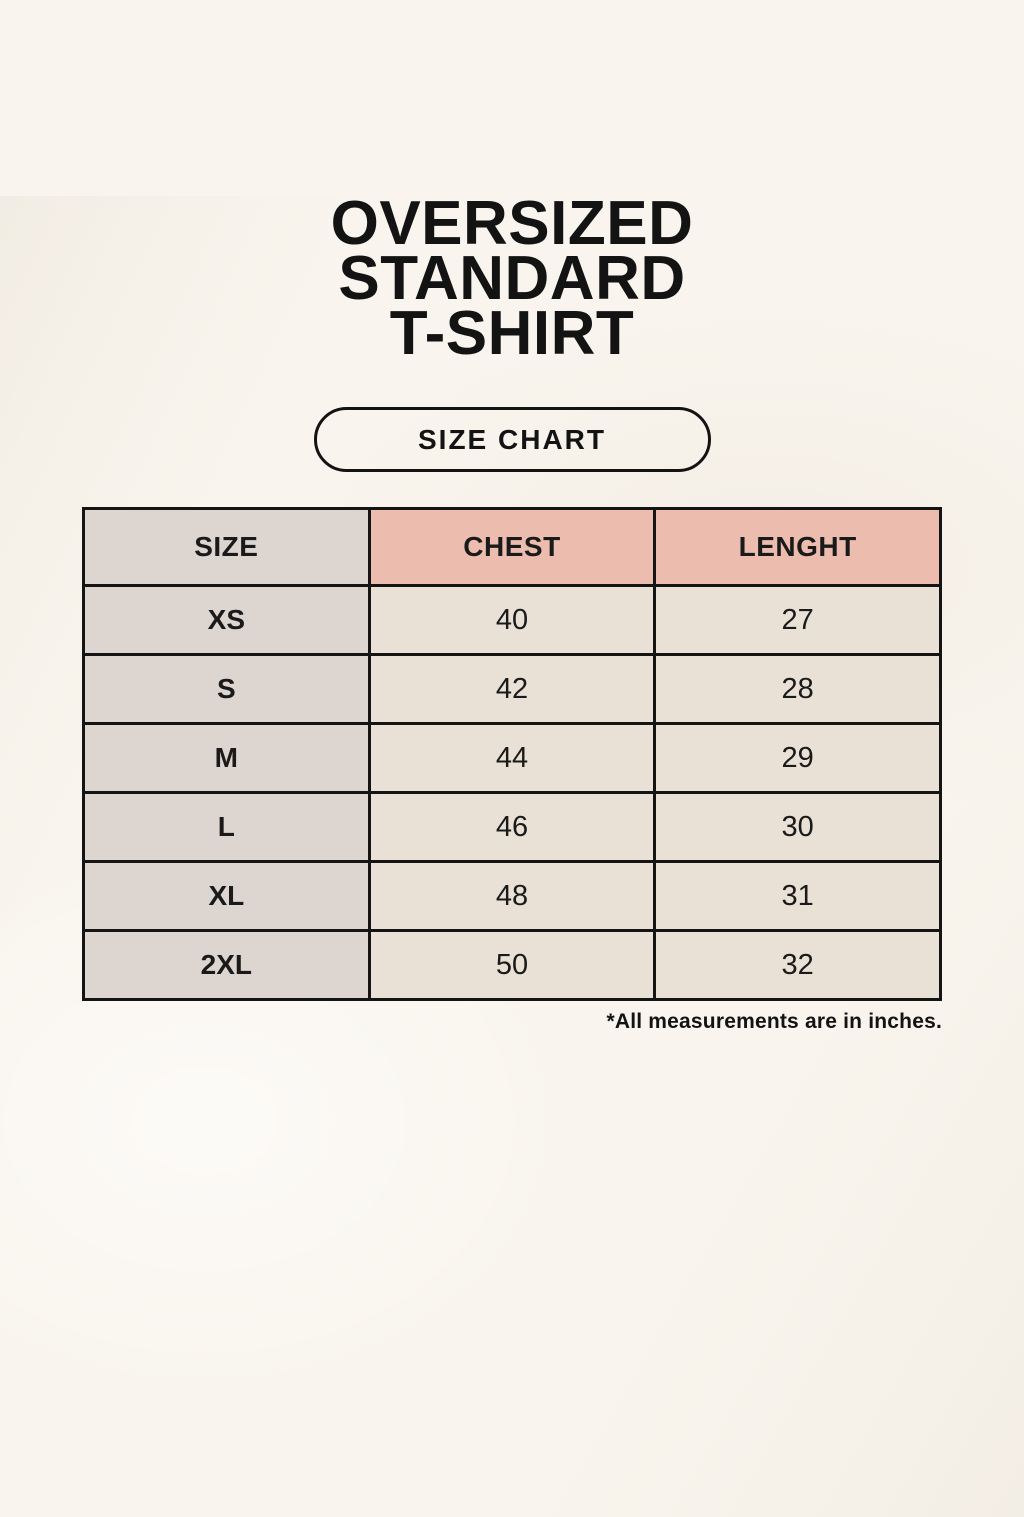 The height and width of the screenshot is (1517, 1024). I want to click on size-label: XL, so click(226, 896).